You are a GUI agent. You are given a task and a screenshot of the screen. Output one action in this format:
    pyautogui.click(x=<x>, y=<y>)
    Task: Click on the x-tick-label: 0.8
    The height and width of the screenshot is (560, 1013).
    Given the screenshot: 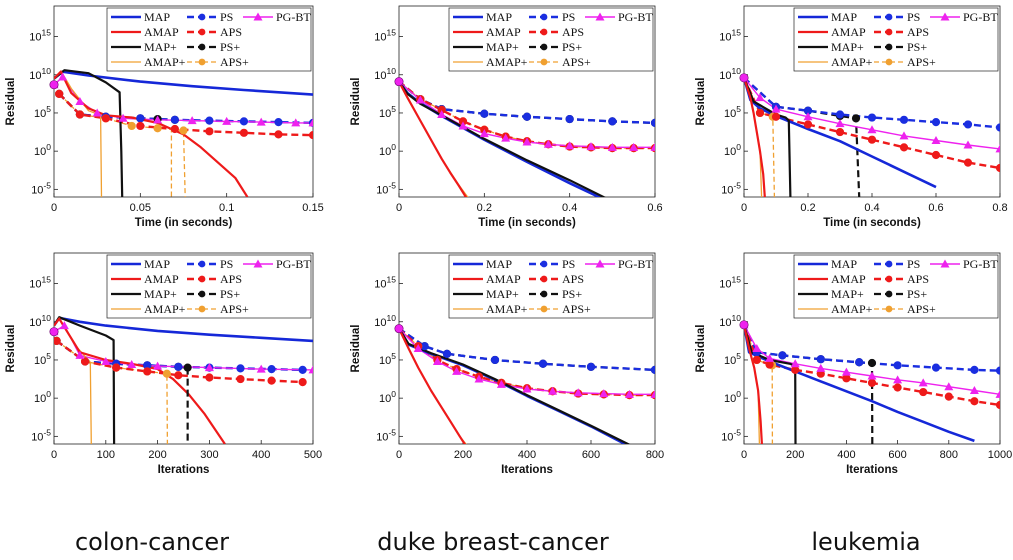 What is the action you would take?
    pyautogui.click(x=999, y=208)
    